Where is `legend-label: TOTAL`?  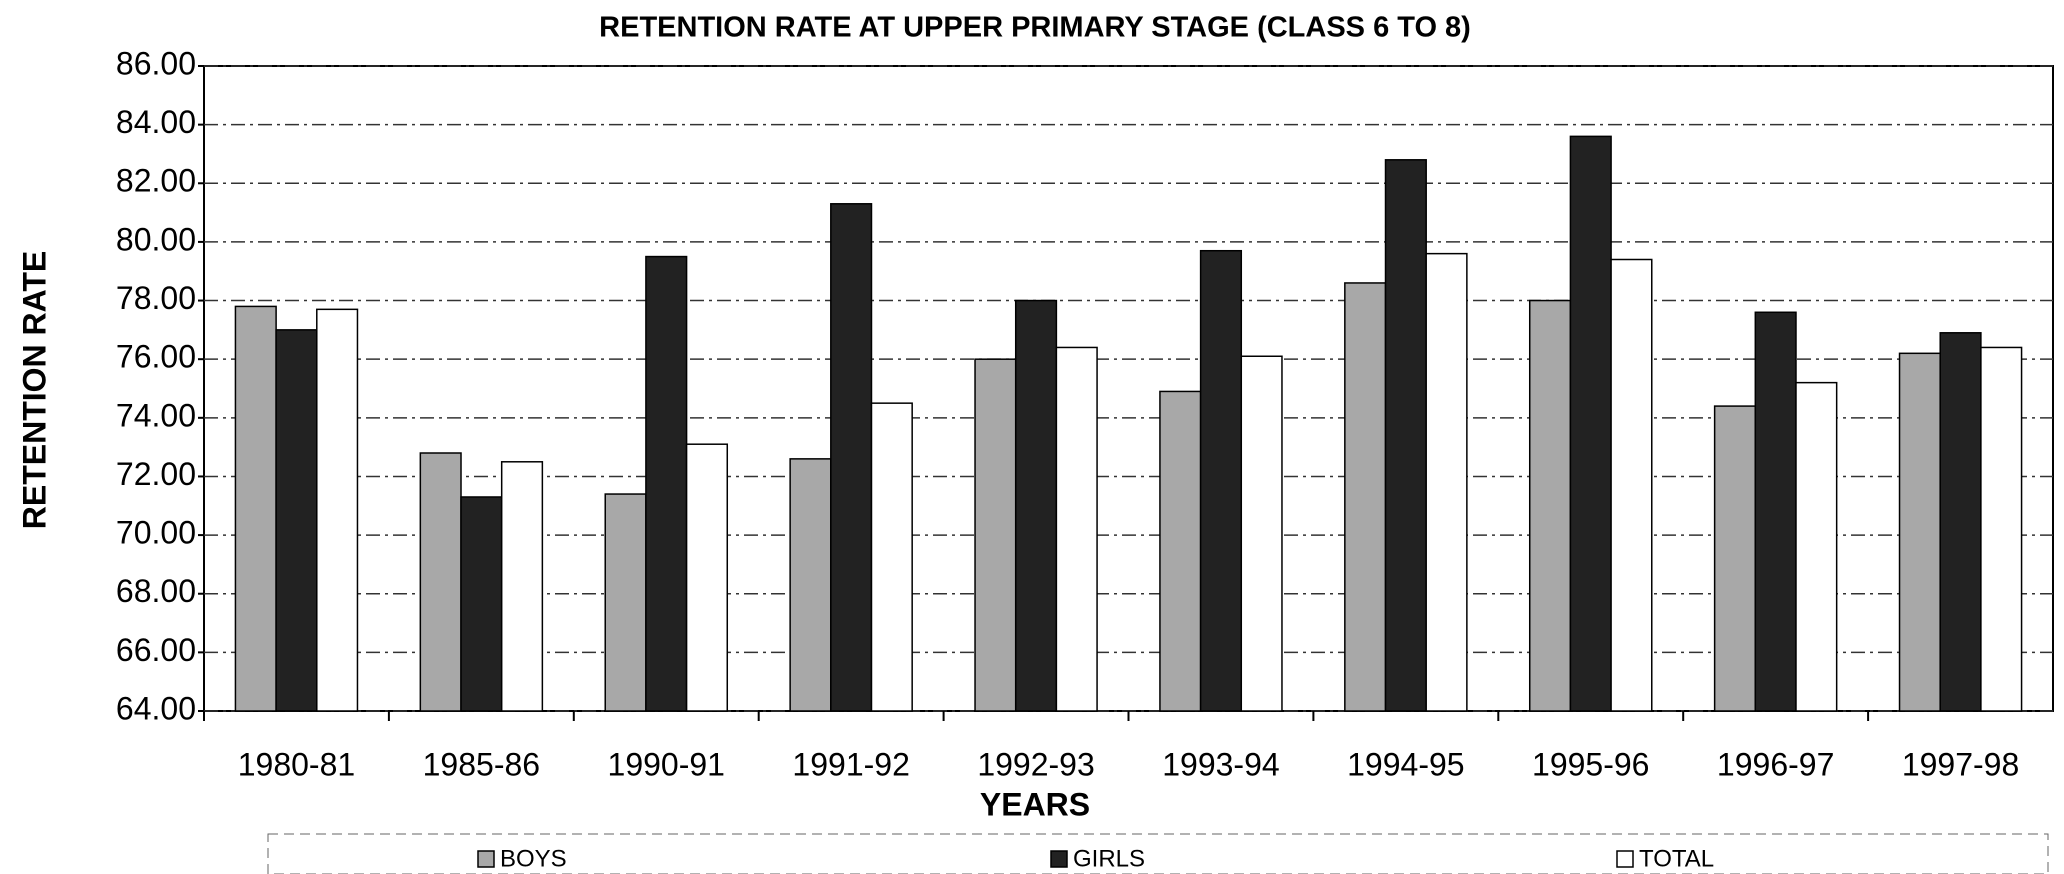
legend-label: TOTAL is located at coordinates (1676, 858).